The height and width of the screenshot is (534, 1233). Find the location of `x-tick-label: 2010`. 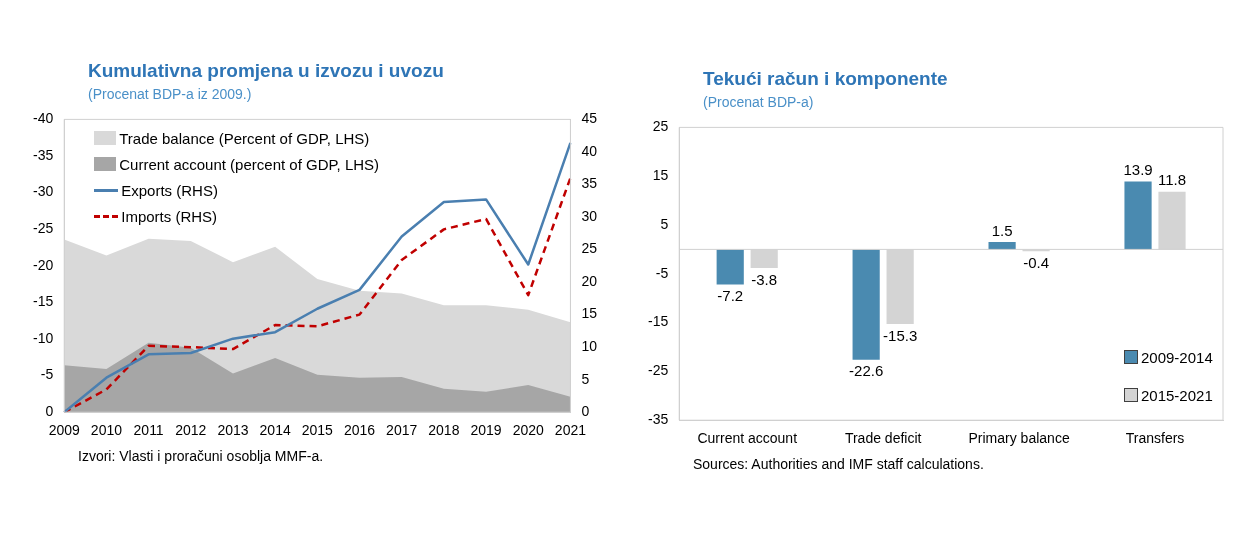

x-tick-label: 2010 is located at coordinates (106, 430).